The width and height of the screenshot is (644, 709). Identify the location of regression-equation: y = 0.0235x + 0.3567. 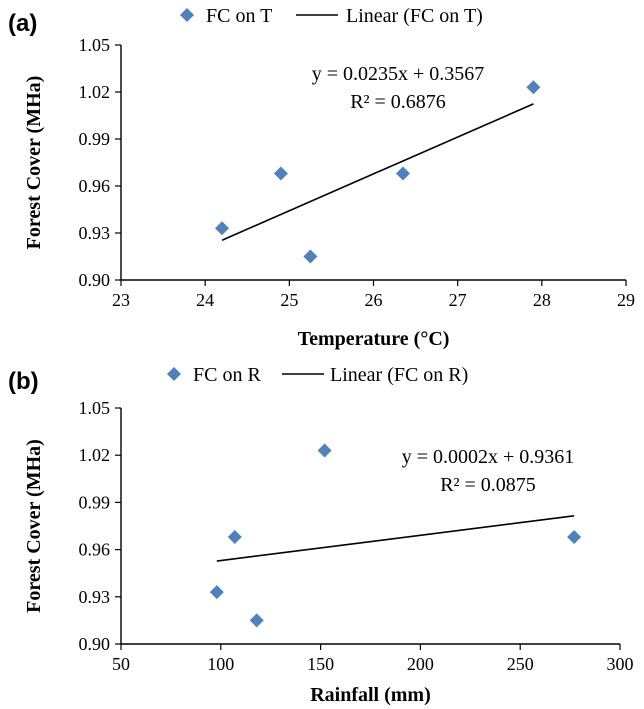
(398, 74).